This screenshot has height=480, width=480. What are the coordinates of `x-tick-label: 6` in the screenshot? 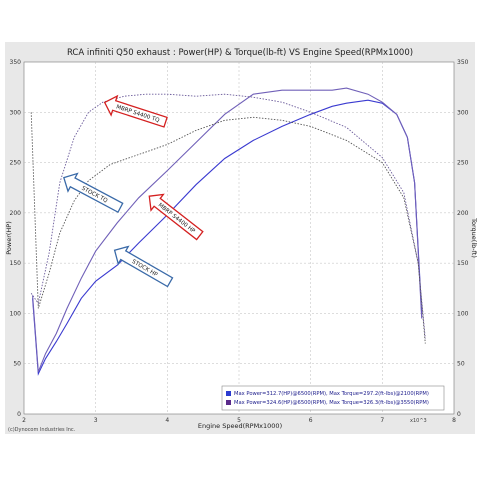 It's located at (311, 420).